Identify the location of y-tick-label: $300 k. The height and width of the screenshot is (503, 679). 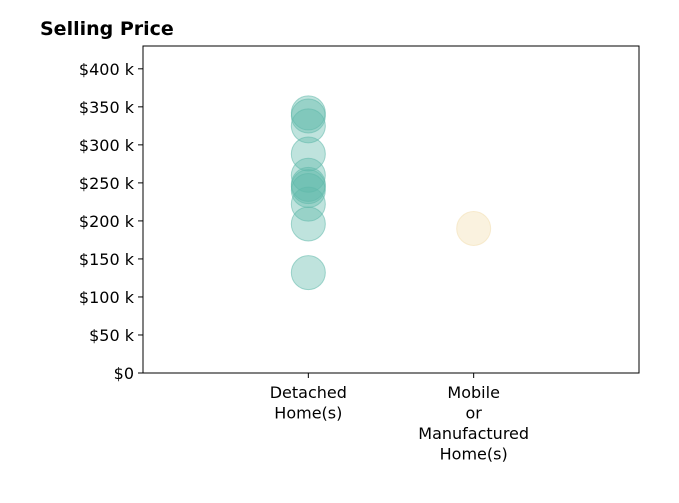
(107, 145).